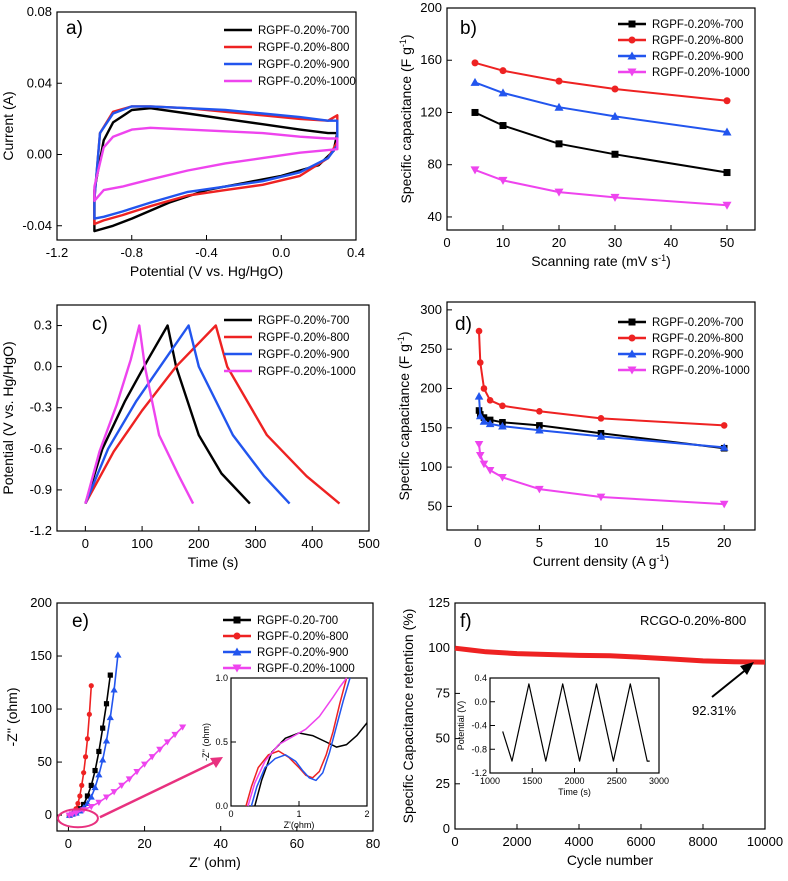  What do you see at coordinates (439, 602) in the screenshot?
I see `y-tick-label: 125` at bounding box center [439, 602].